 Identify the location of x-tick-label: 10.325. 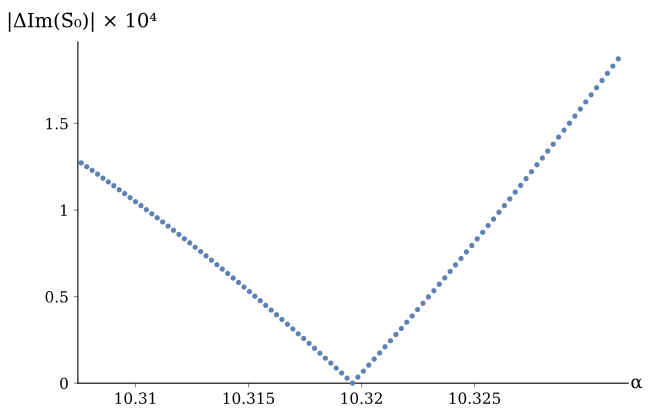
(475, 398).